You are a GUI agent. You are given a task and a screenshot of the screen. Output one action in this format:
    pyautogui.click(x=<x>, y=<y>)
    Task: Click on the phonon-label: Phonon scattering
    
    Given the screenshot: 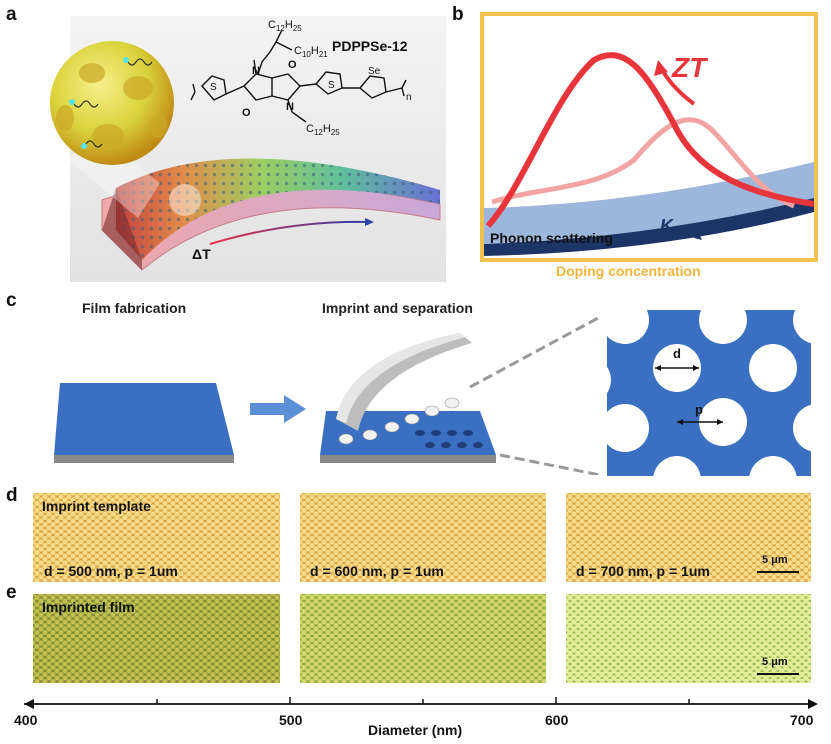 What is the action you would take?
    pyautogui.click(x=551, y=238)
    